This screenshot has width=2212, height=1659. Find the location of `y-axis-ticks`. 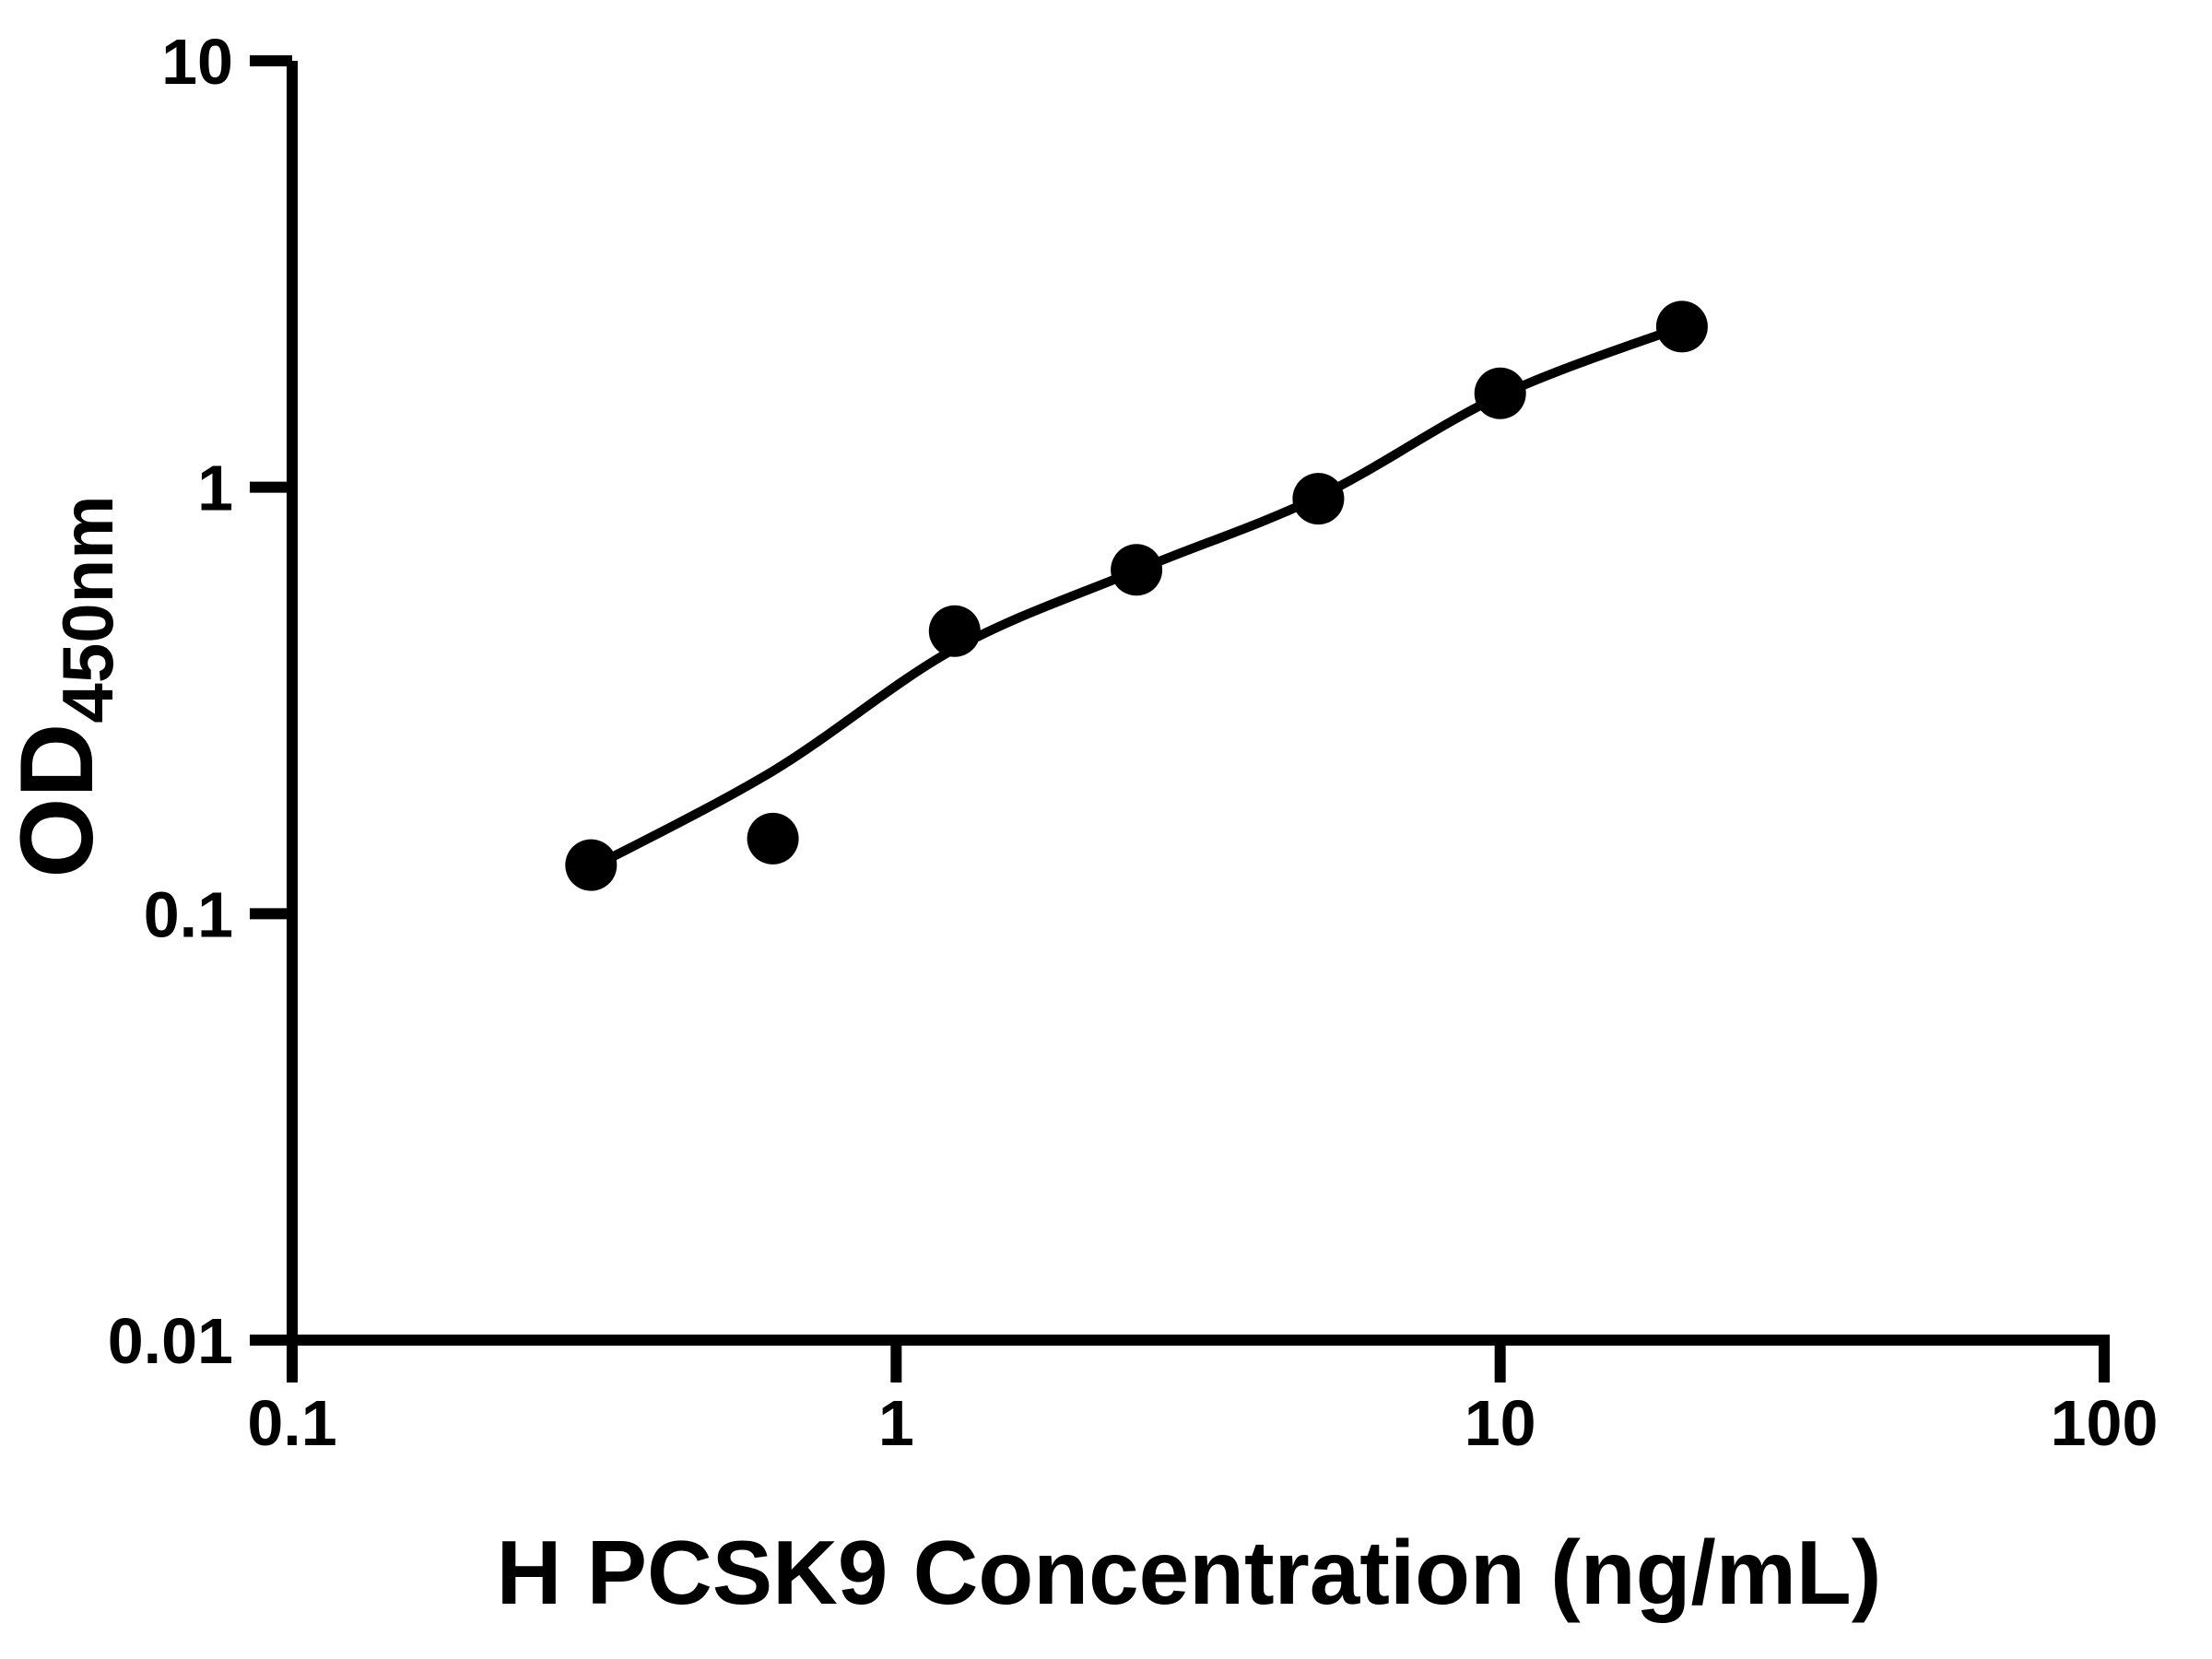

y-axis-ticks is located at coordinates (271, 700).